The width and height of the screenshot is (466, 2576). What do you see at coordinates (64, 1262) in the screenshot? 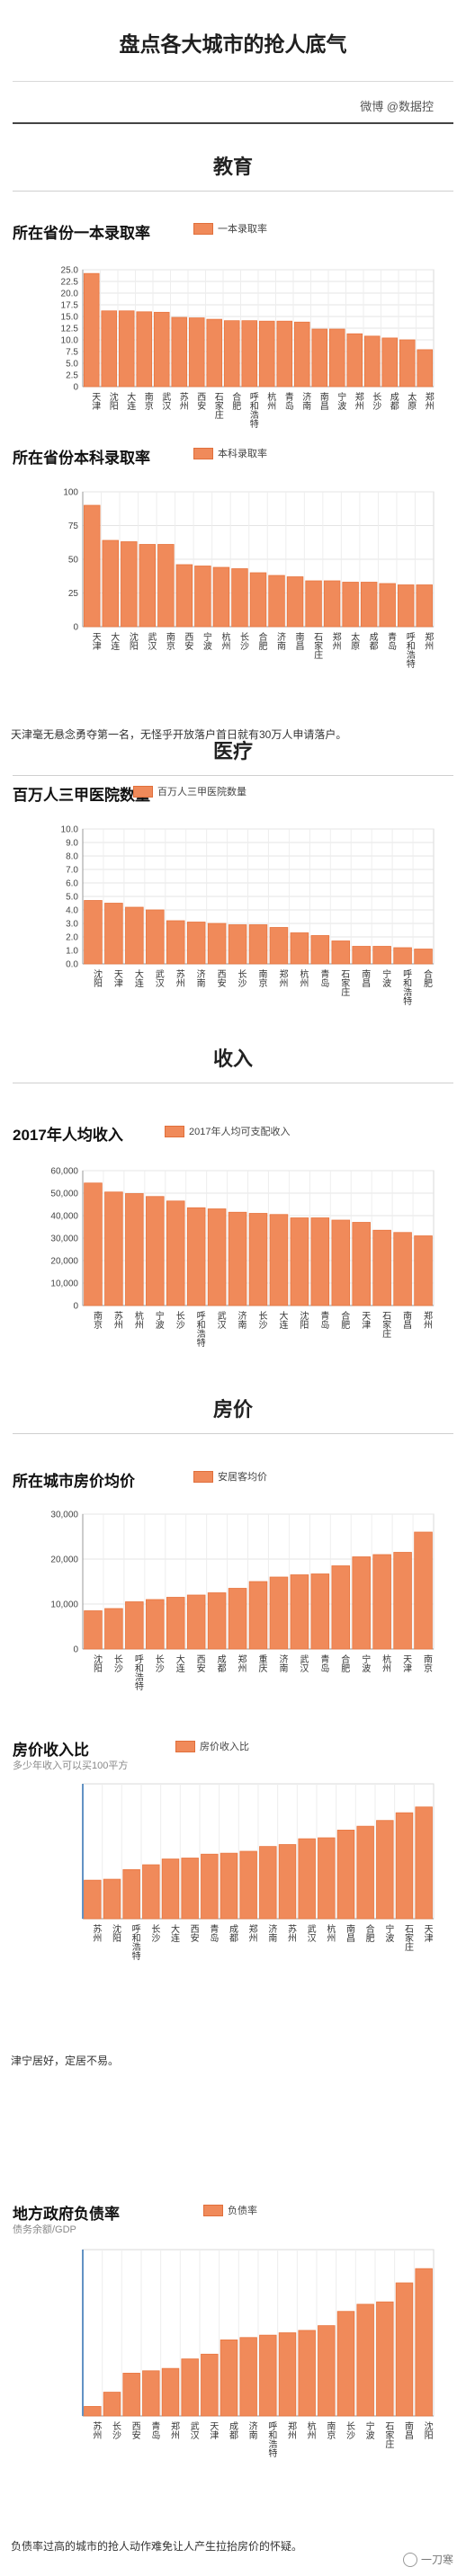
I see `y-tick-label: 20,000` at bounding box center [64, 1262].